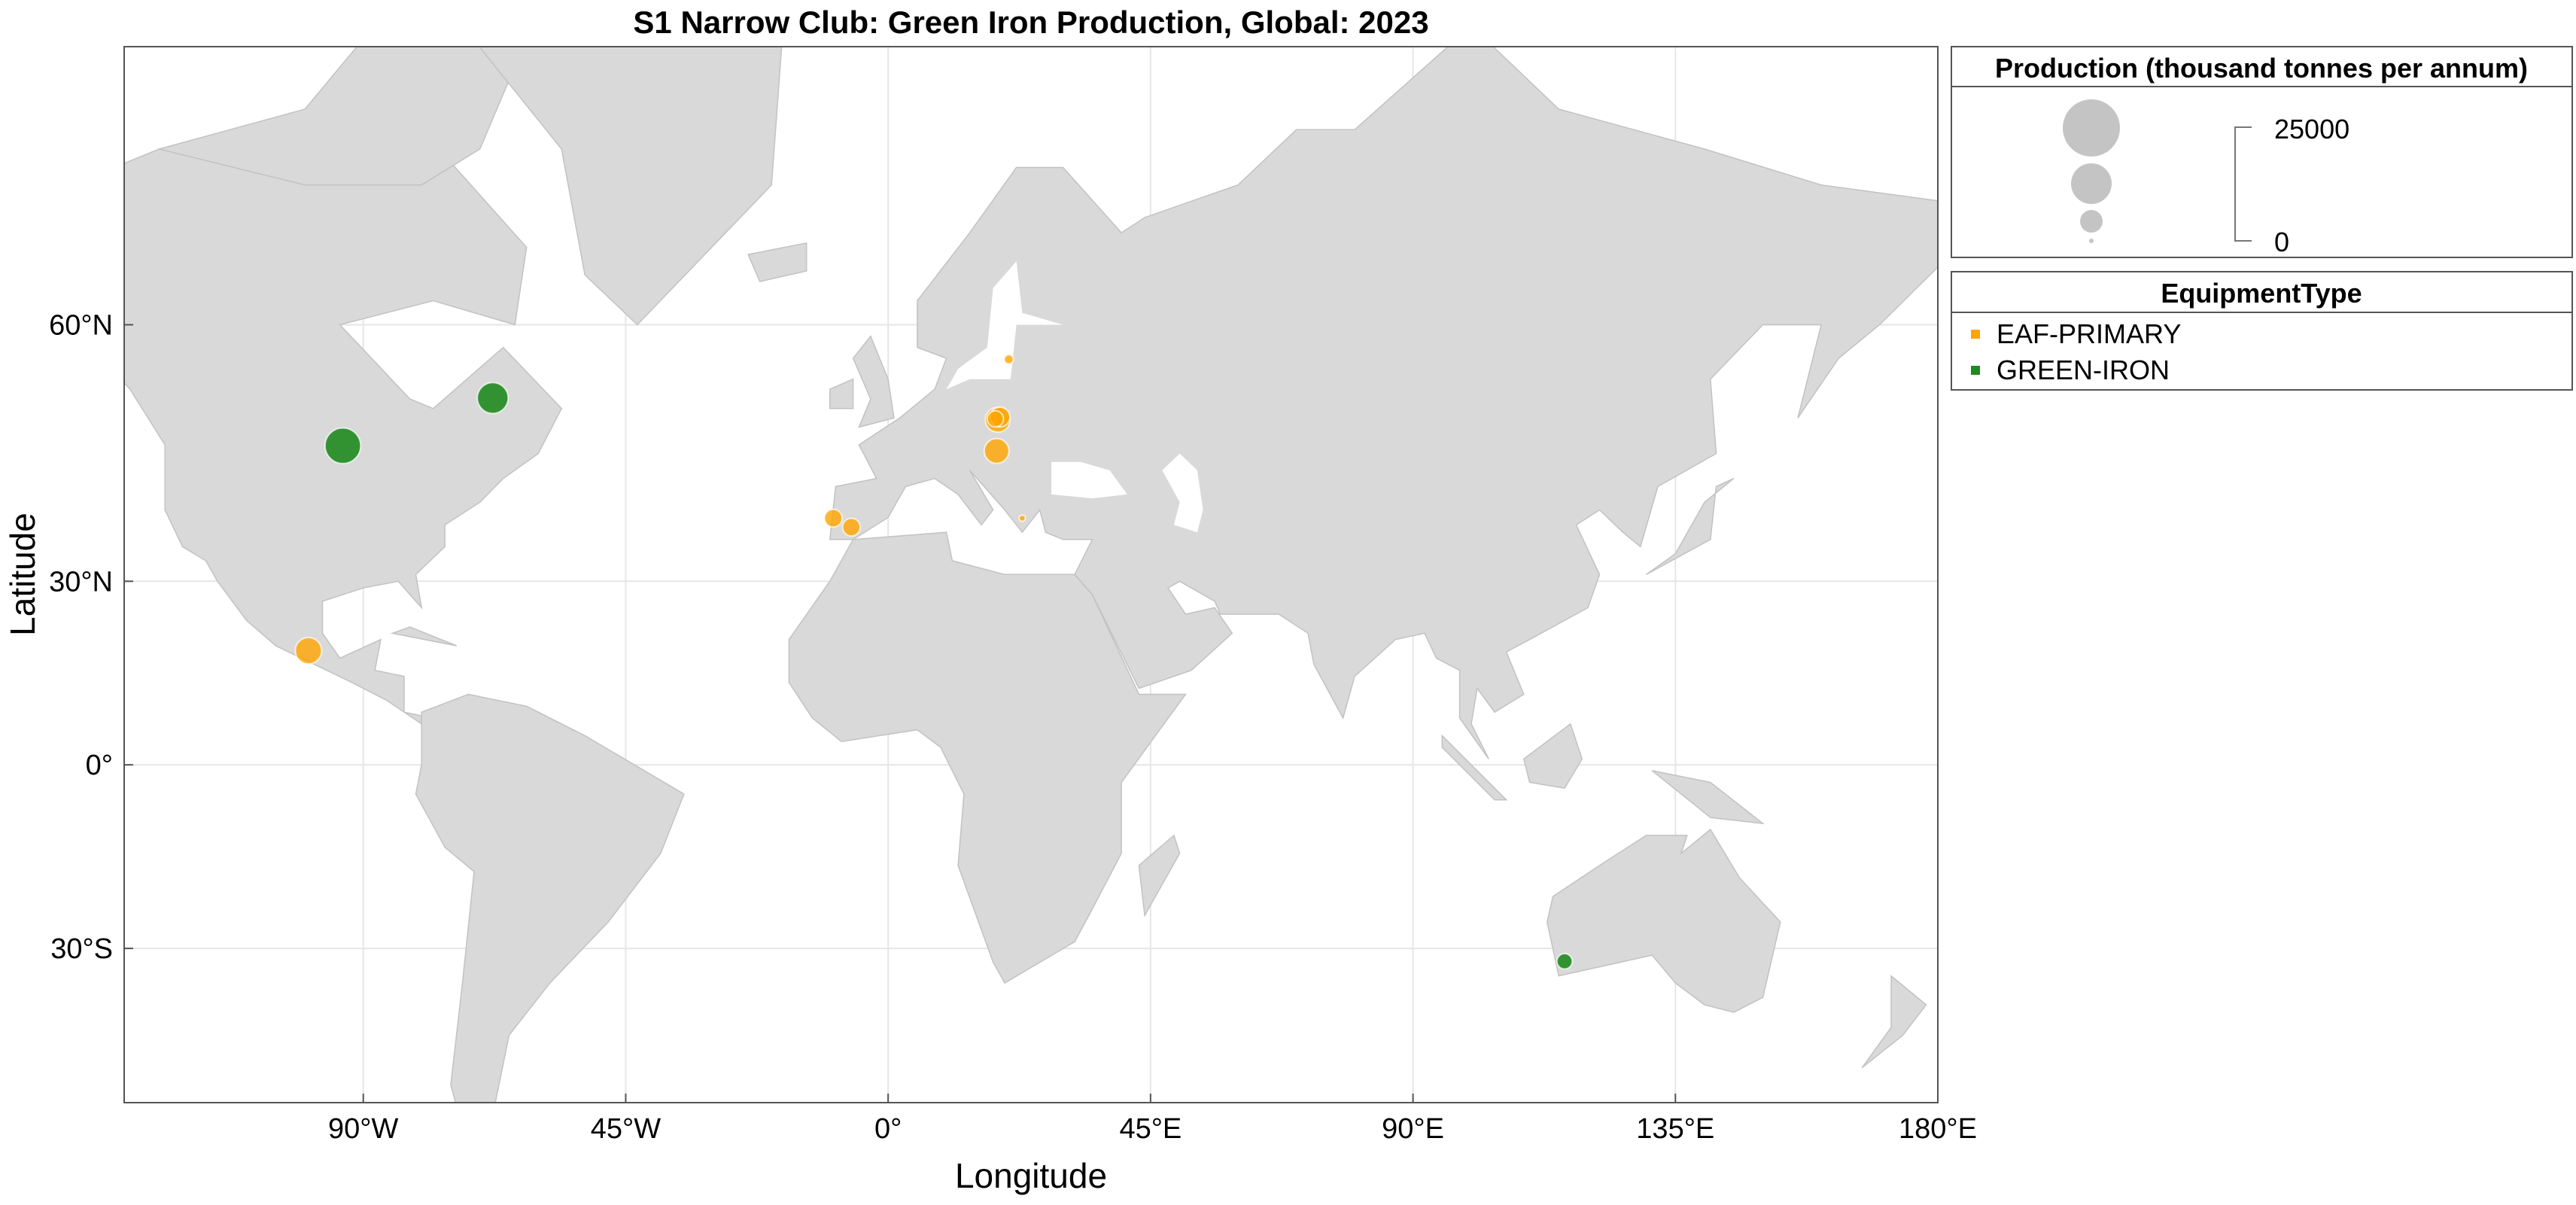  What do you see at coordinates (1552, 756) in the screenshot?
I see `land-borneo` at bounding box center [1552, 756].